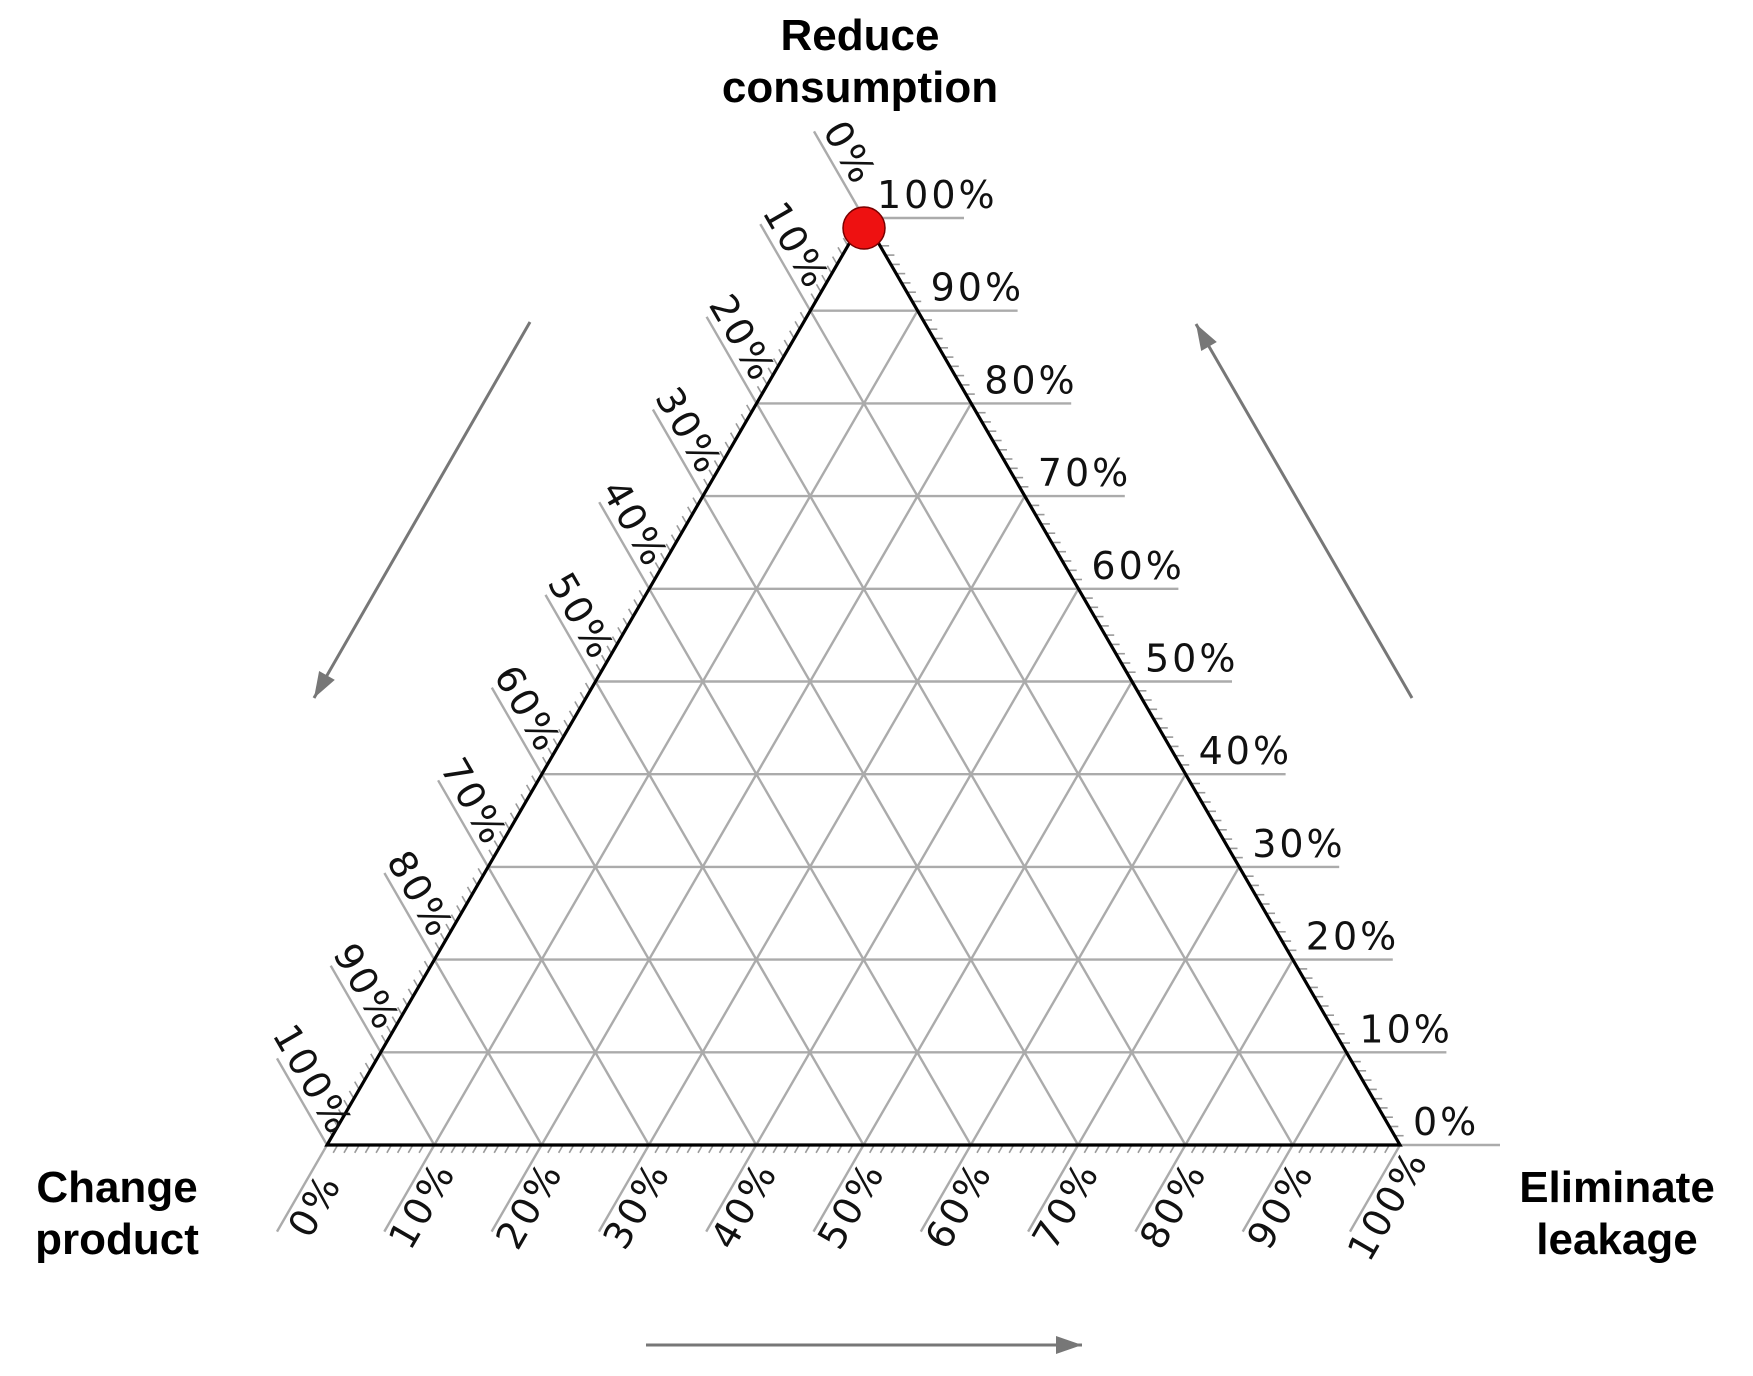 Image resolution: width=1753 pixels, height=1376 pixels. I want to click on tick-label-eliminate-leakage: 50%, so click(851, 1205).